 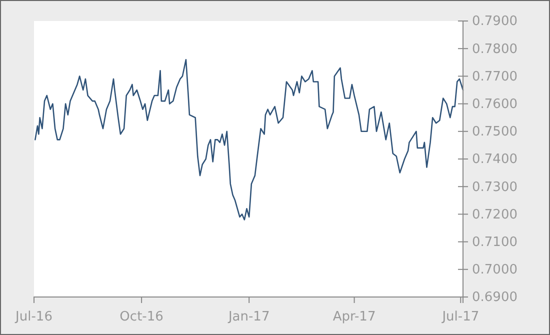 I want to click on y-tick-label: 0.7000, so click(x=495, y=270).